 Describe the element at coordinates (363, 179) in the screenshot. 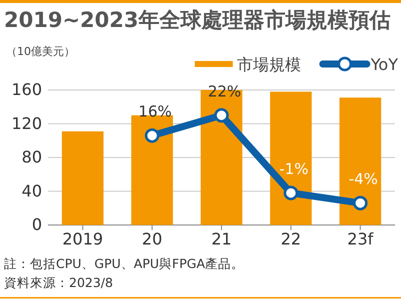

I see `data-label: -4%` at that location.